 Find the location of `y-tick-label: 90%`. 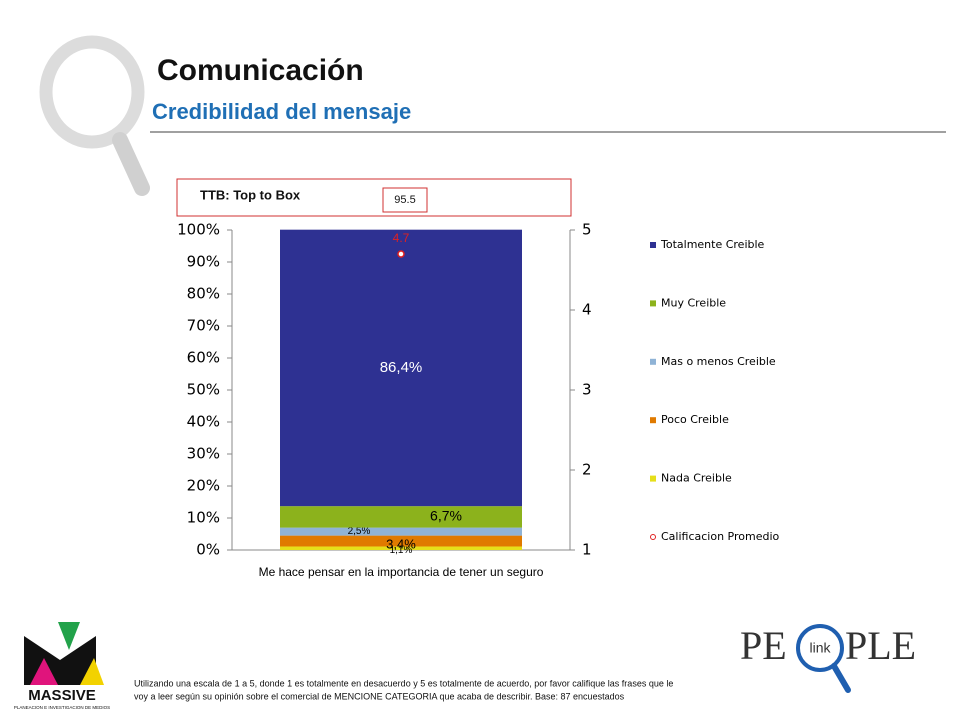

y-tick-label: 90% is located at coordinates (203, 262).